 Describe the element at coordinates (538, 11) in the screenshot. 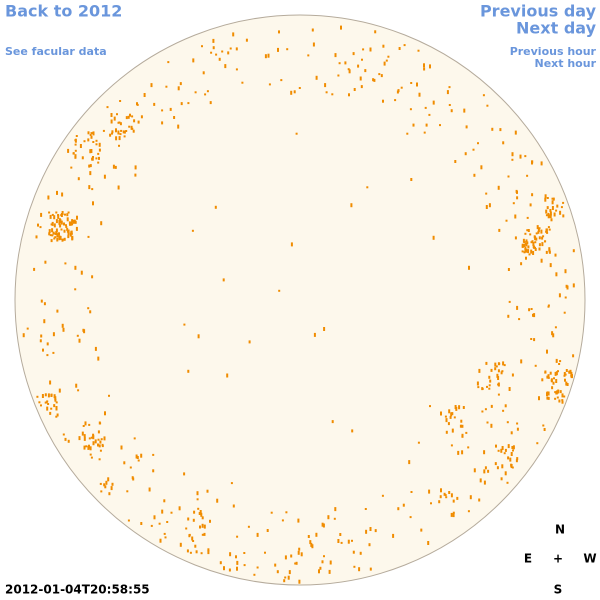

I see `previous-day-link: Previous day` at that location.